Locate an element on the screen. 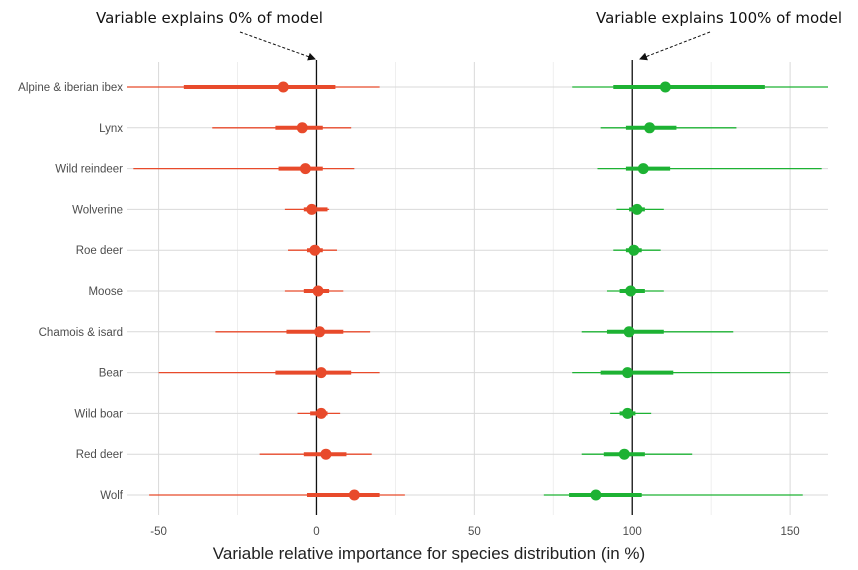 The width and height of the screenshot is (858, 570). y-tick-label-red-deer: Red deer is located at coordinates (99, 455).